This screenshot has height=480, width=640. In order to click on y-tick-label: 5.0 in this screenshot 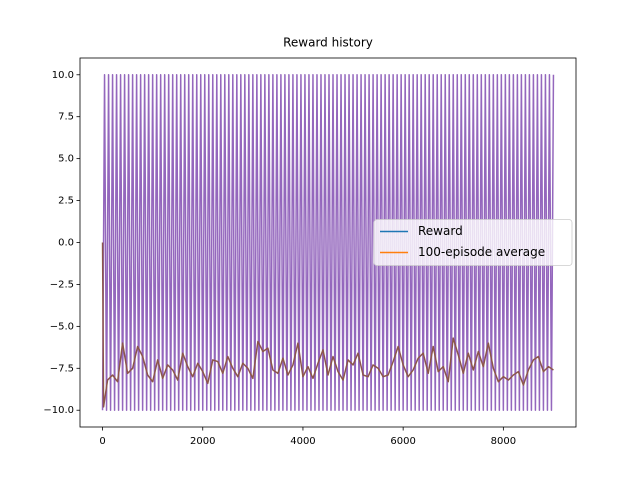, I will do `click(66, 159)`.